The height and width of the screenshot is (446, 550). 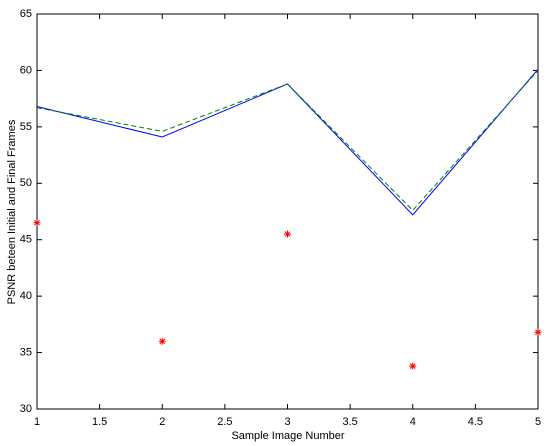 I want to click on y-tick-label: 50, so click(x=26, y=183).